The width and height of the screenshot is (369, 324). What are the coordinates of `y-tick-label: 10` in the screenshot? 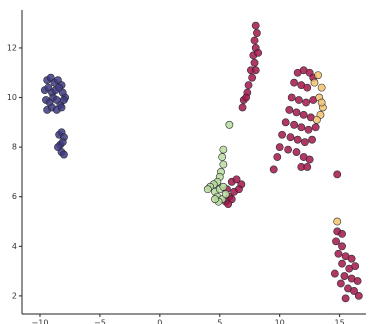 It's located at (12, 97).